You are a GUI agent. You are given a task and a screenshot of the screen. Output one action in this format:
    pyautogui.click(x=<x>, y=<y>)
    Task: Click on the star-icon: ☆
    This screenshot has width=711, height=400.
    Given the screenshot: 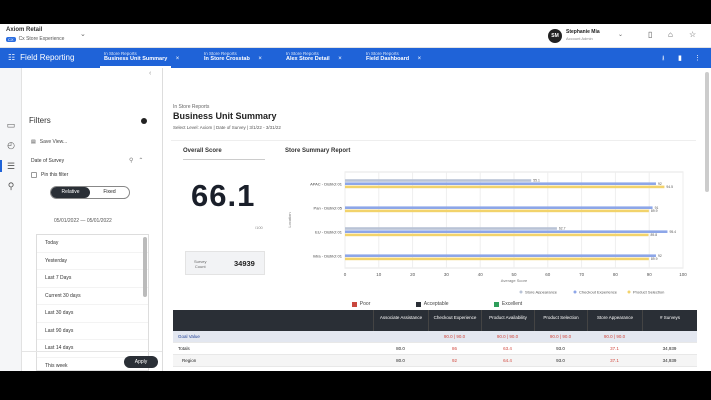 What is the action you would take?
    pyautogui.click(x=693, y=34)
    